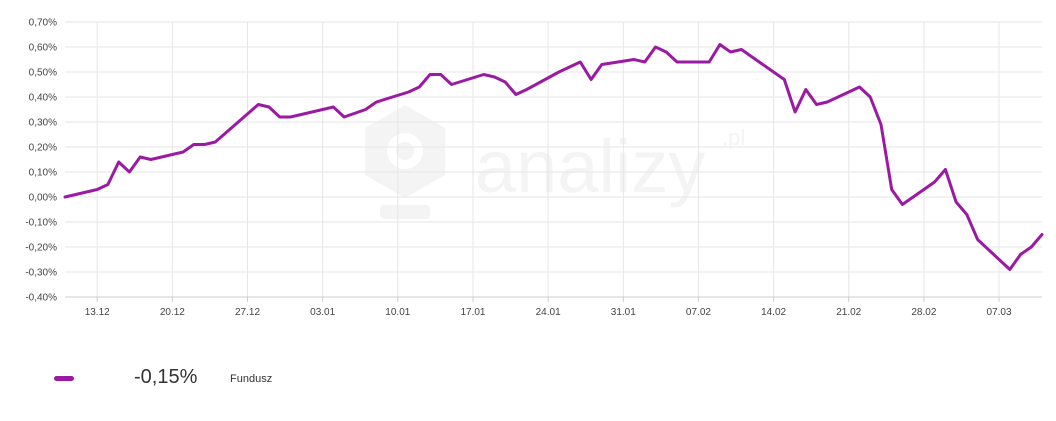  I want to click on watermark-logo: analizy .pl, so click(555, 162).